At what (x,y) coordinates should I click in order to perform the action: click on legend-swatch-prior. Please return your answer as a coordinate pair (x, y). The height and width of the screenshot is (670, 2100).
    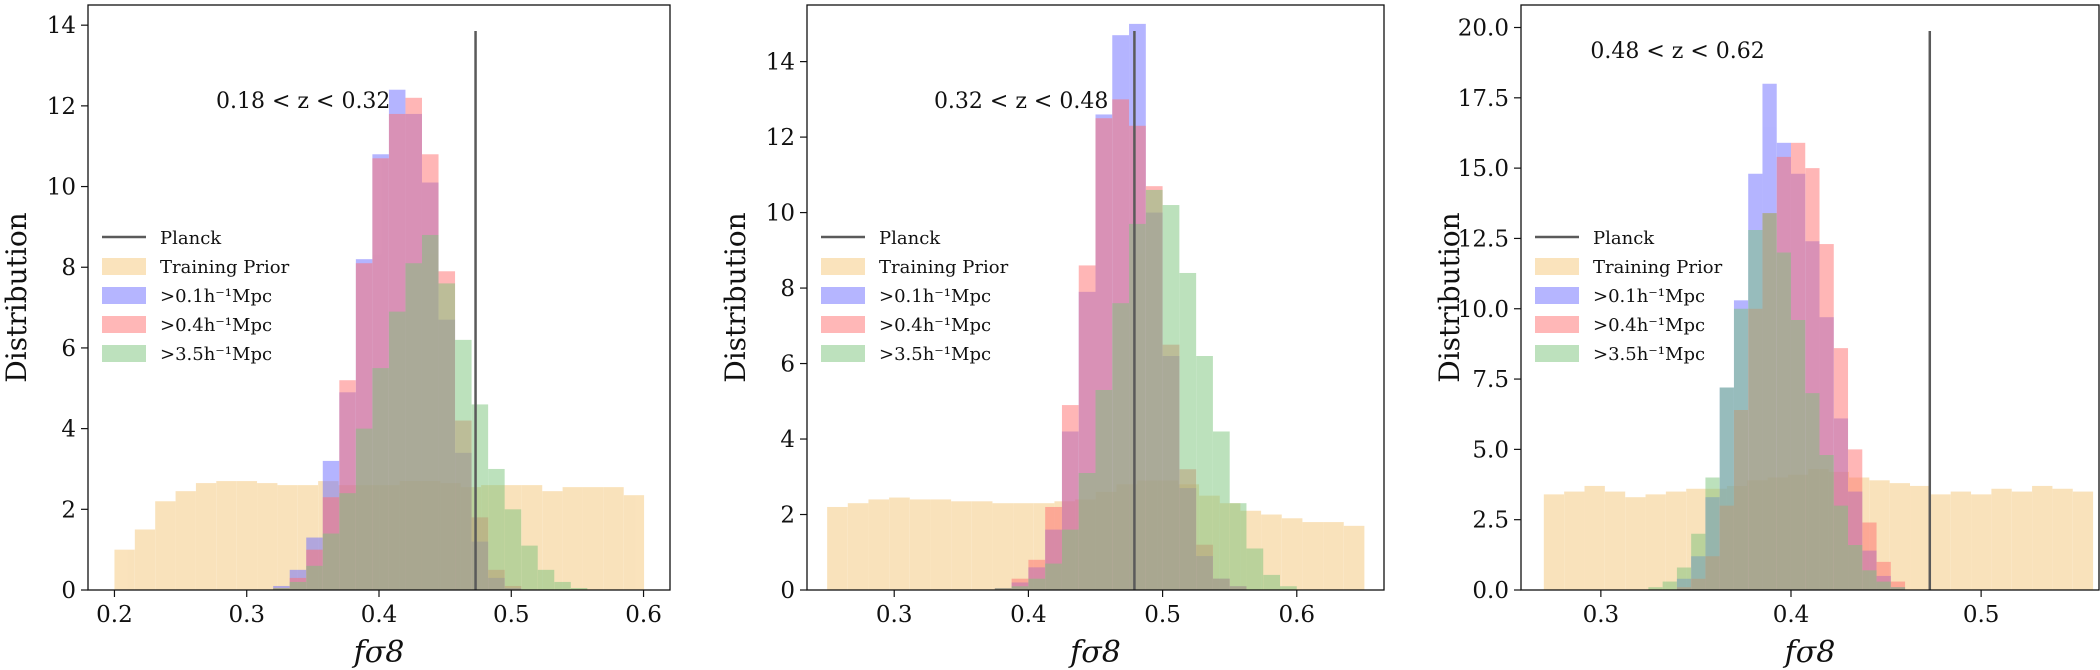
    Looking at the image, I should click on (843, 266).